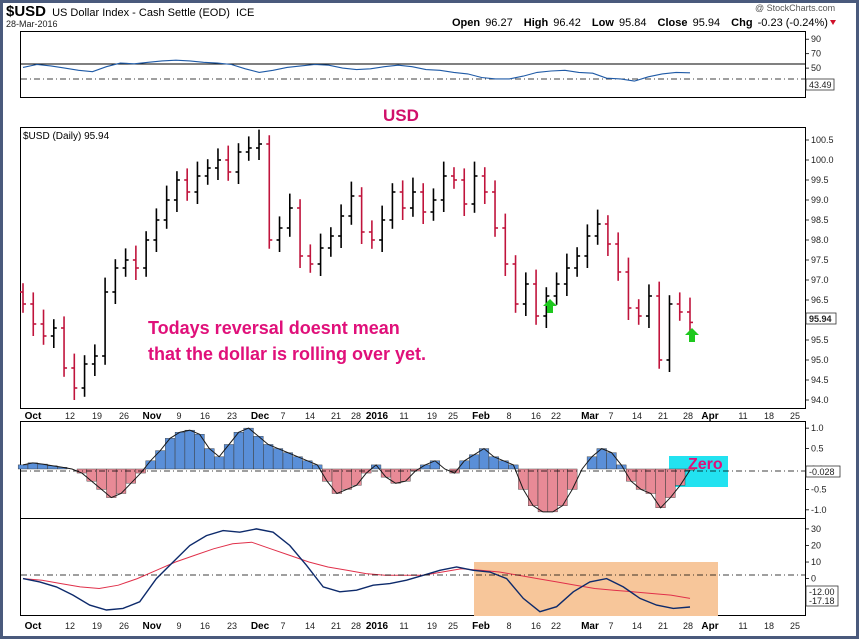  What do you see at coordinates (820, 300) in the screenshot?
I see `y-tick-label: 96.5` at bounding box center [820, 300].